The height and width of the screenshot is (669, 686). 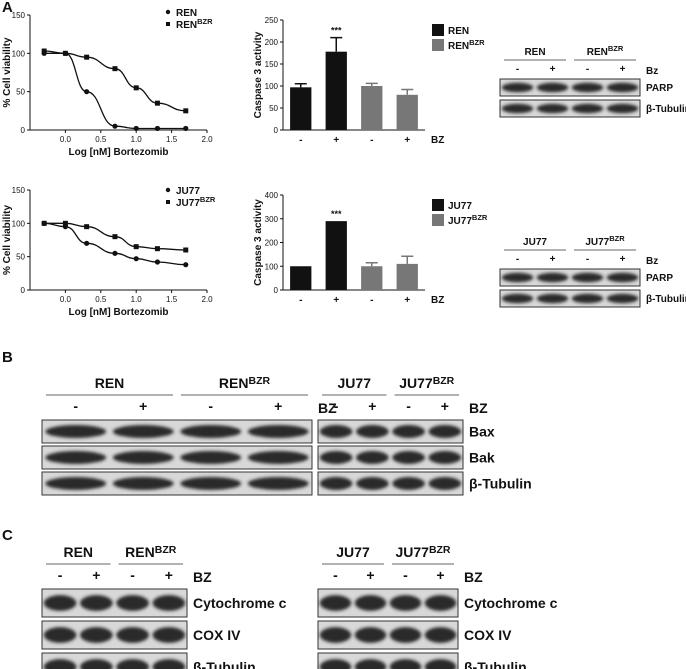 I want to click on fit-line, so click(x=115, y=81).